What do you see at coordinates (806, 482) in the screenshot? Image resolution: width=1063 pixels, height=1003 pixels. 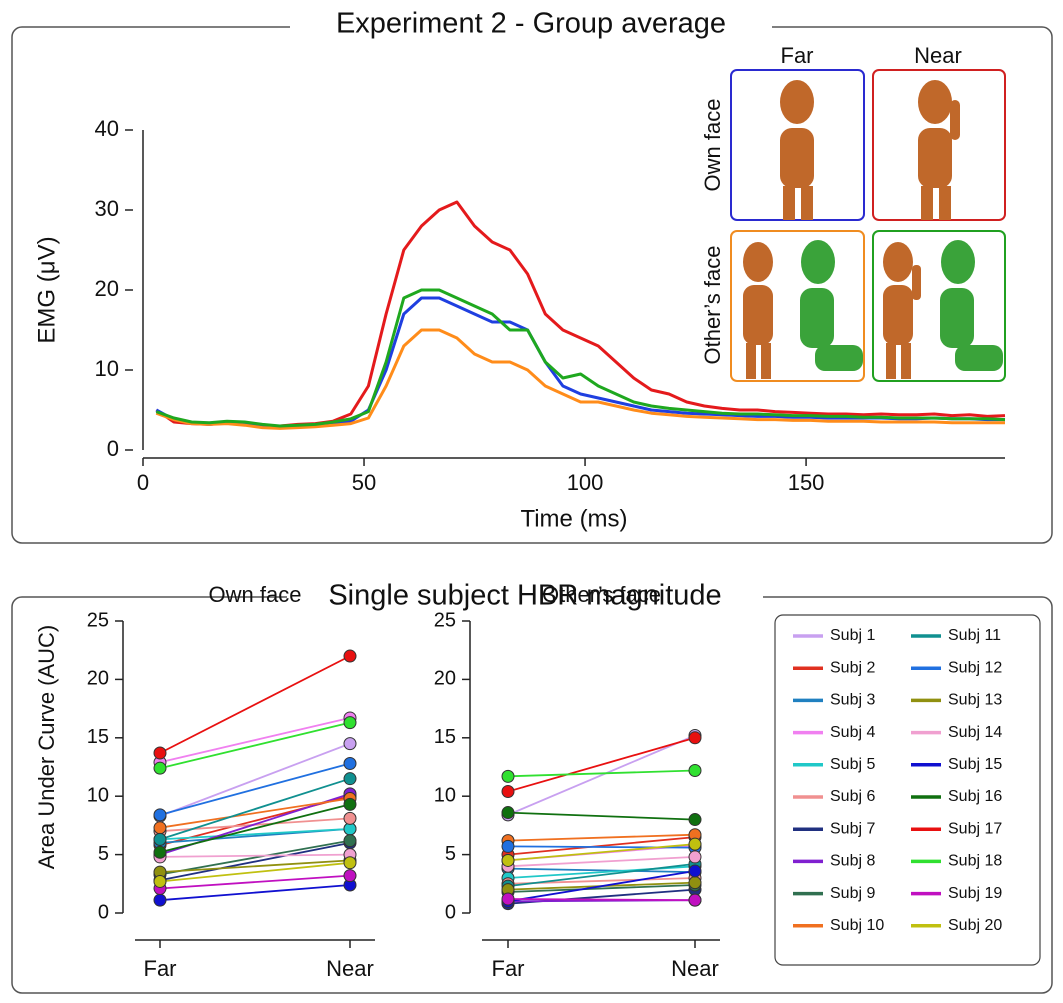 I see `x-tick-label: 150` at bounding box center [806, 482].